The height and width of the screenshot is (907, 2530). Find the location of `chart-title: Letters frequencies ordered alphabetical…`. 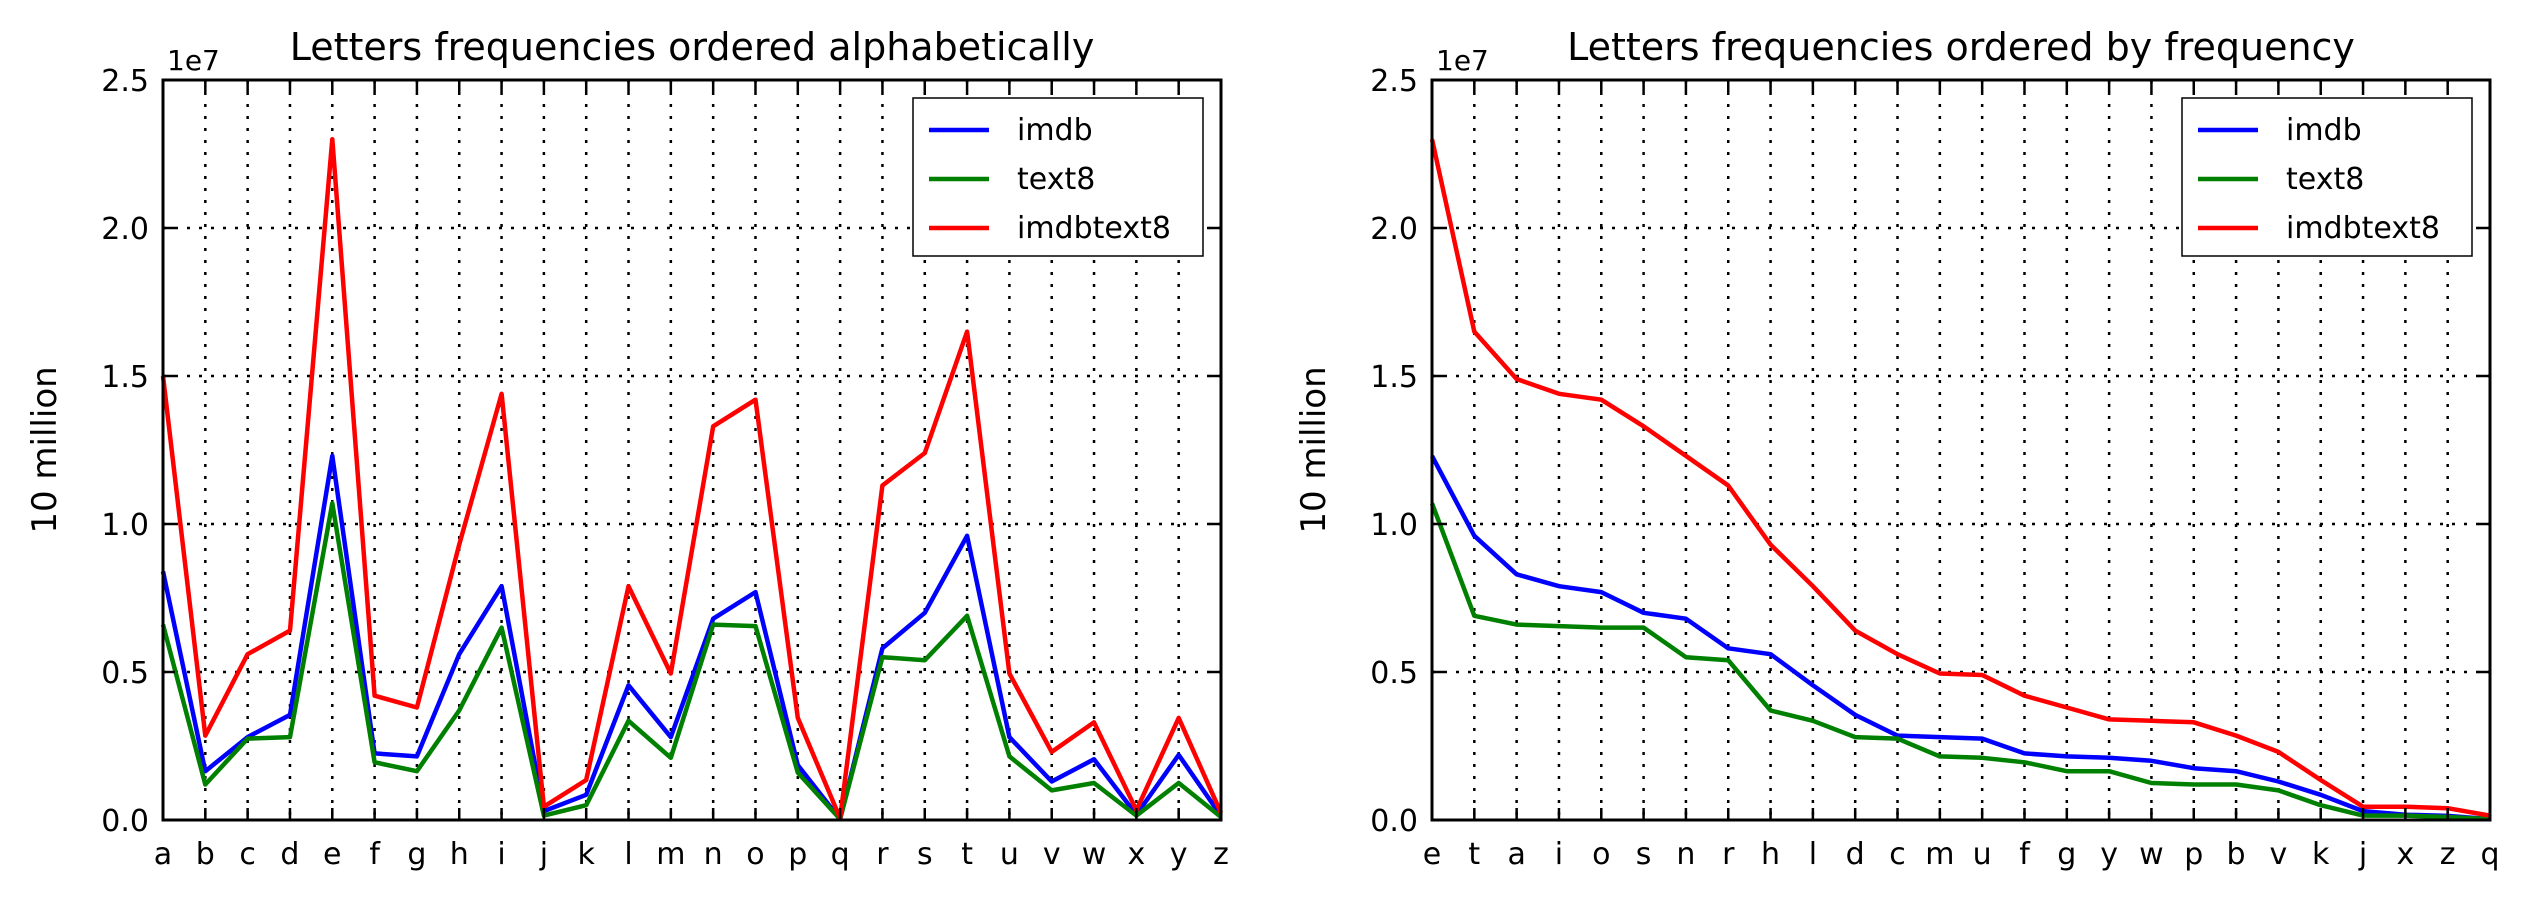

chart-title: Letters frequencies ordered alphabetical… is located at coordinates (692, 47).